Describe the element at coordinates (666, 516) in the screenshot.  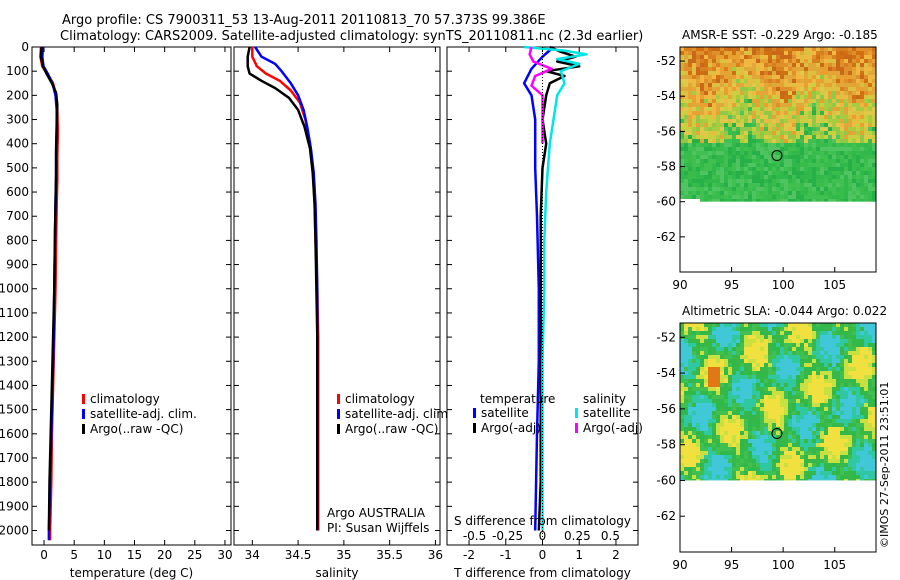
I see `sla-map-y-tick-label: -62` at that location.